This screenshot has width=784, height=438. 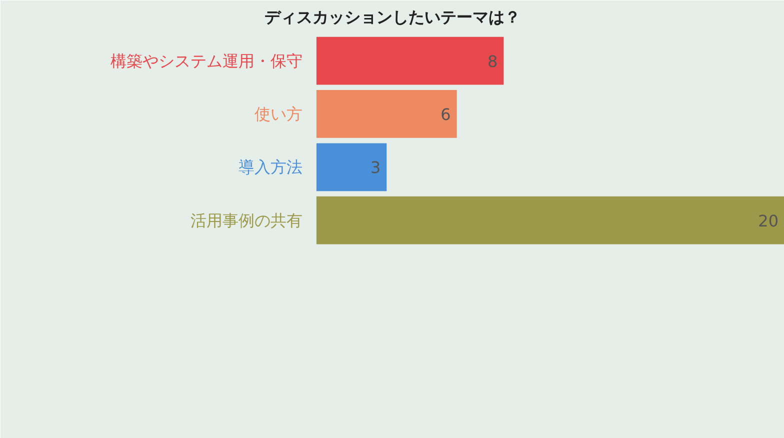 What do you see at coordinates (270, 167) in the screenshot?
I see `y-tick-label: 導入方法` at bounding box center [270, 167].